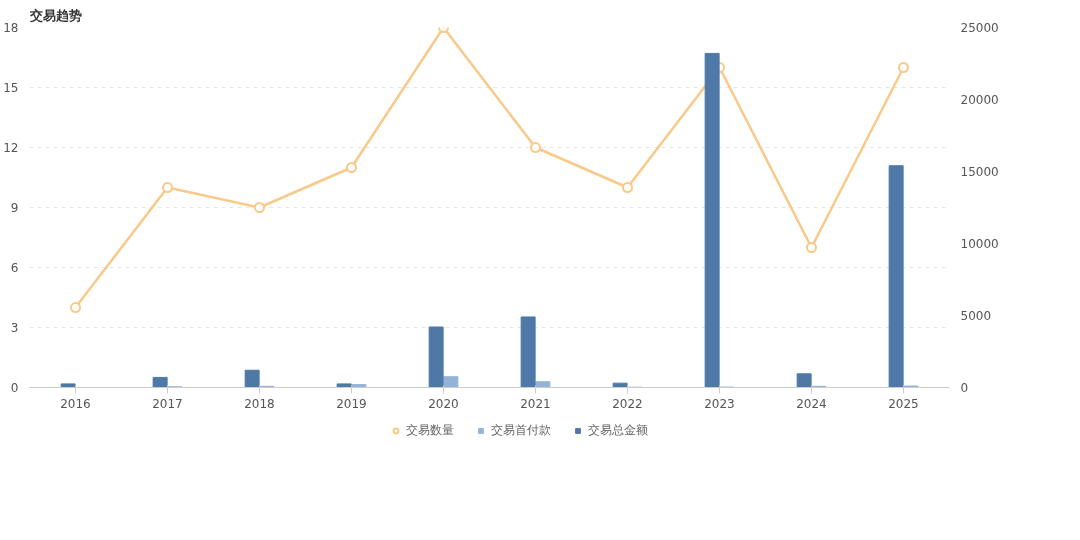 The image size is (1080, 540). What do you see at coordinates (964, 388) in the screenshot?
I see `y2-tick-label: 0` at bounding box center [964, 388].